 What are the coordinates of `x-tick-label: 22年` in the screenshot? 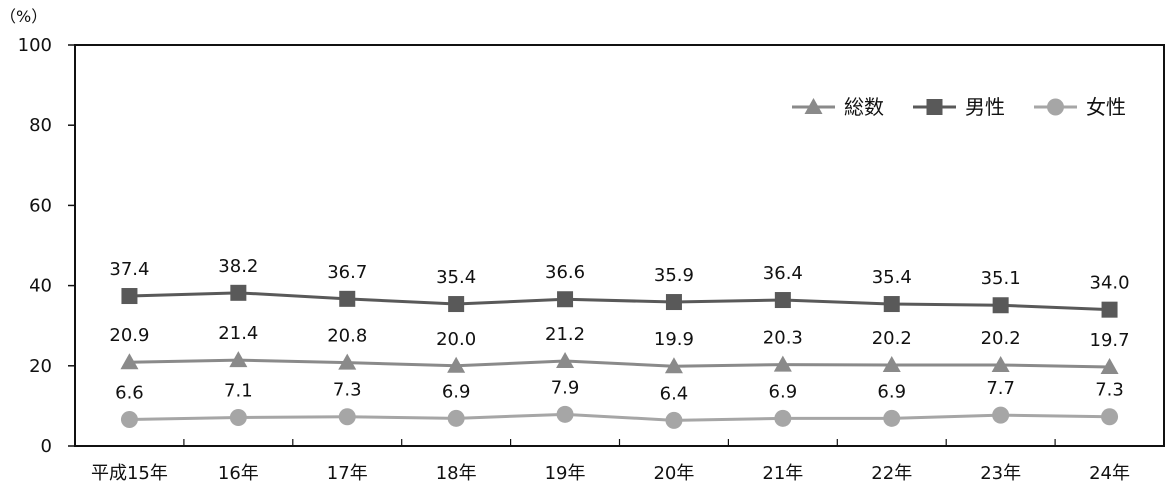 It's located at (891, 473).